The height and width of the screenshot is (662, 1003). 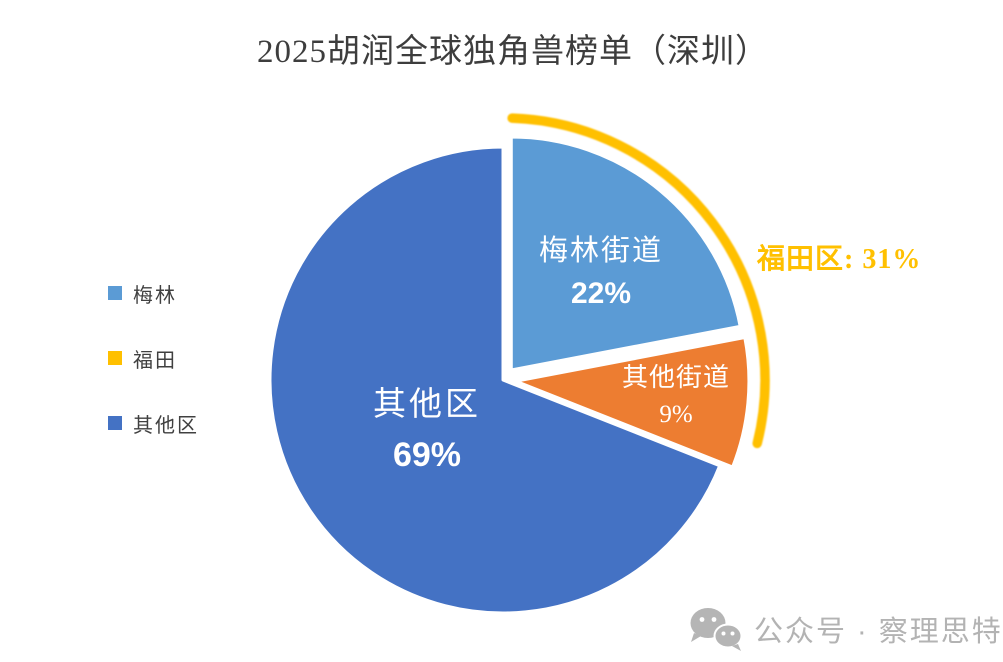 I want to click on legend-label-meilin: 梅林, so click(x=155, y=295).